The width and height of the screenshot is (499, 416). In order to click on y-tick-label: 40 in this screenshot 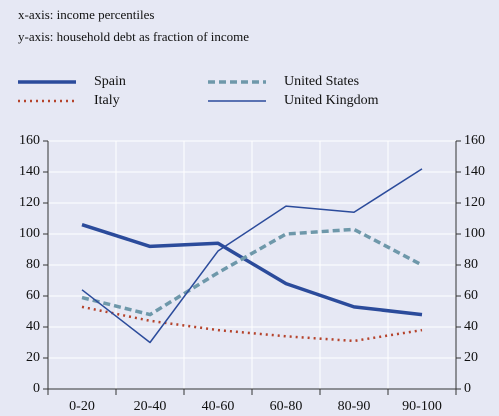, I will do `click(33, 326)`.